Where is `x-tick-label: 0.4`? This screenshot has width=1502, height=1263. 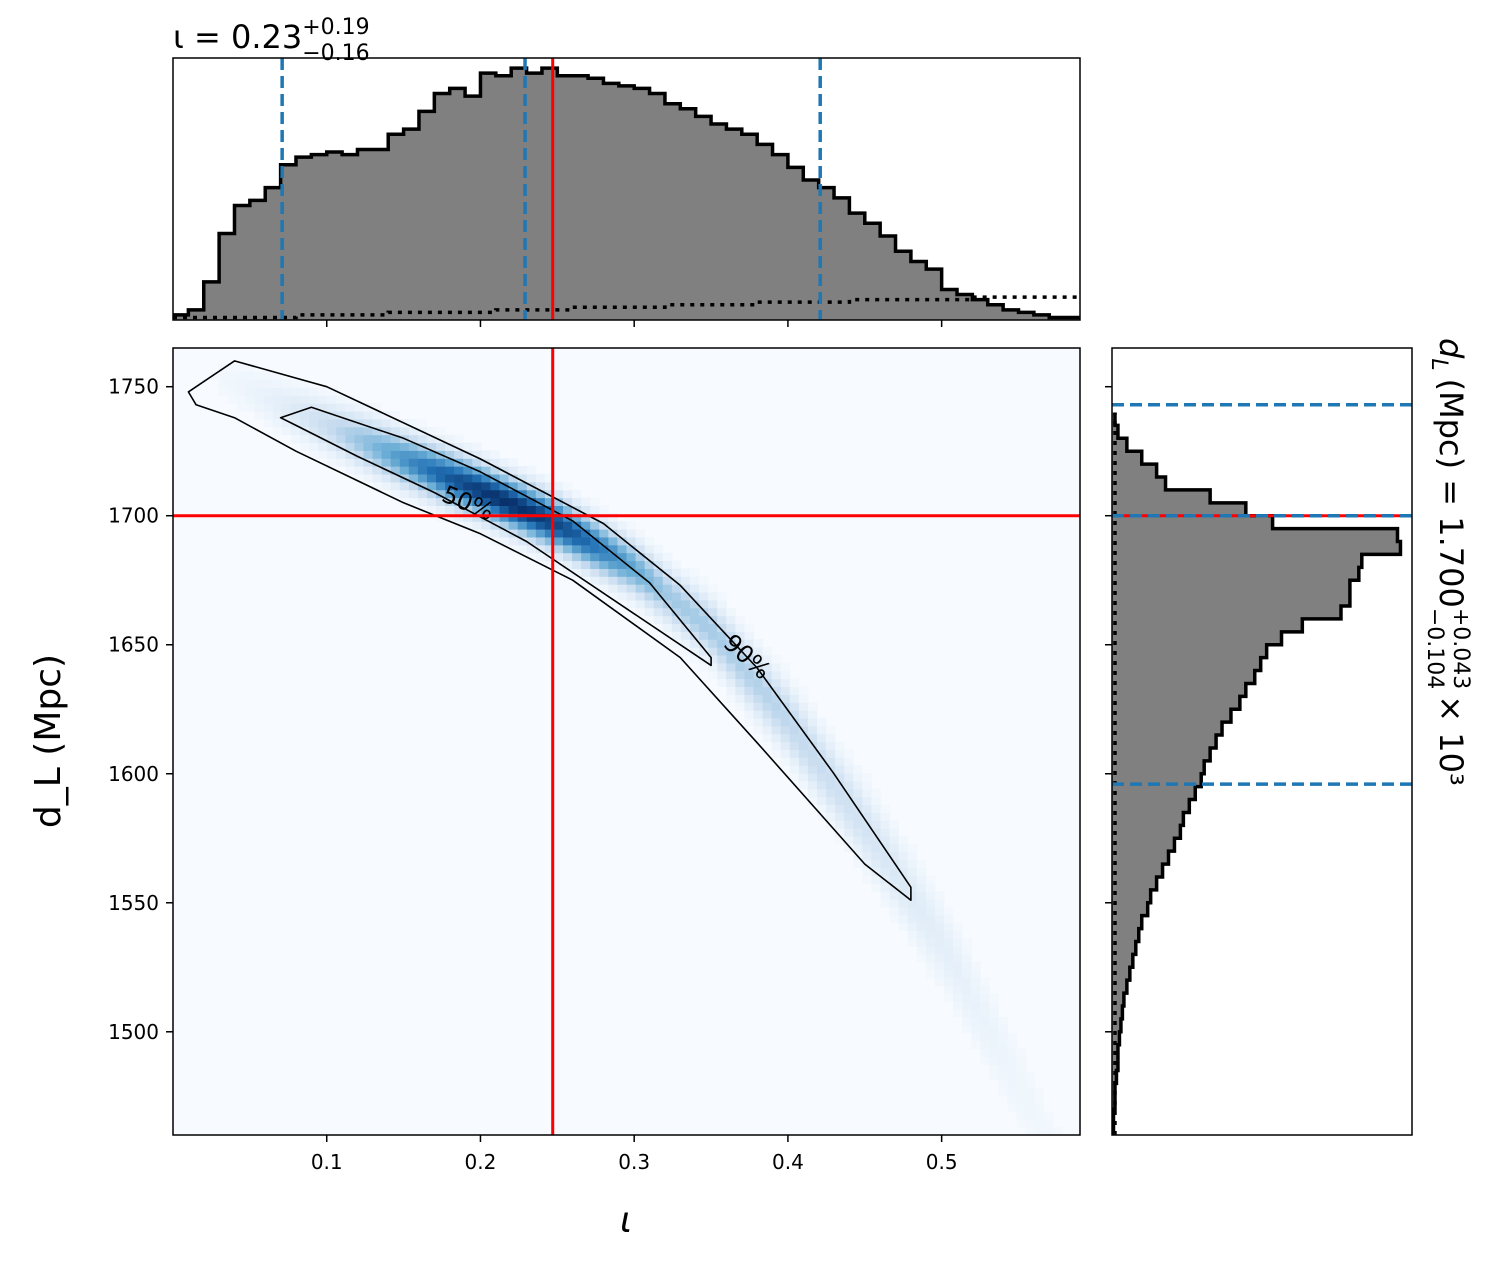
x-tick-label: 0.4 is located at coordinates (788, 1162).